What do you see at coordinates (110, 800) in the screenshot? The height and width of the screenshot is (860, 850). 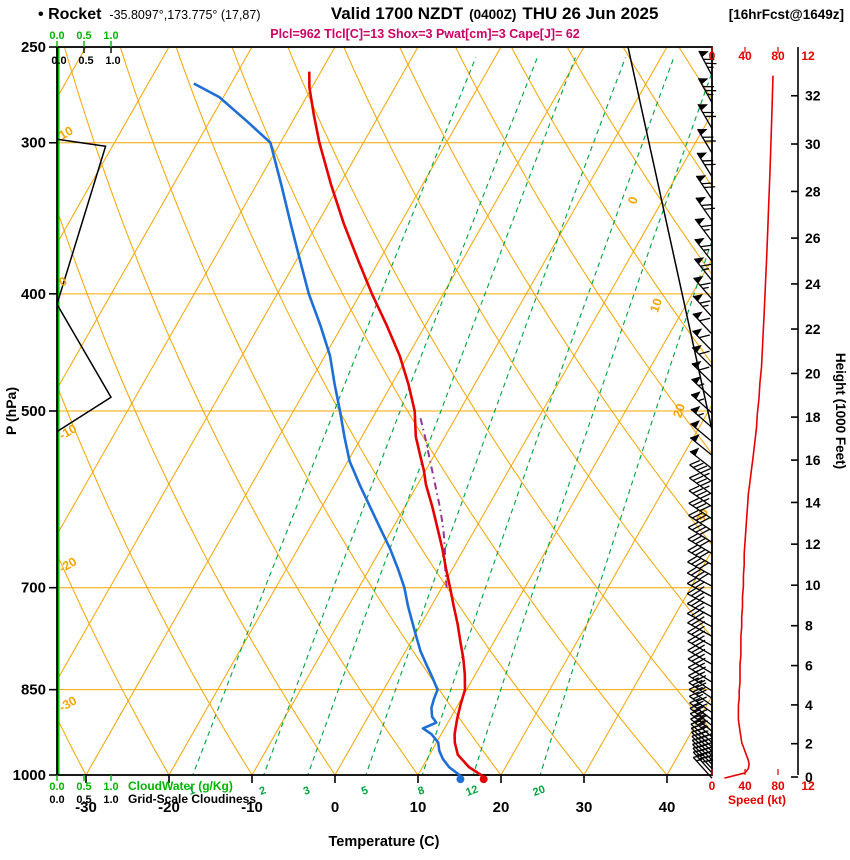 I see `cloudiness-scale-label: 1.0` at bounding box center [110, 800].